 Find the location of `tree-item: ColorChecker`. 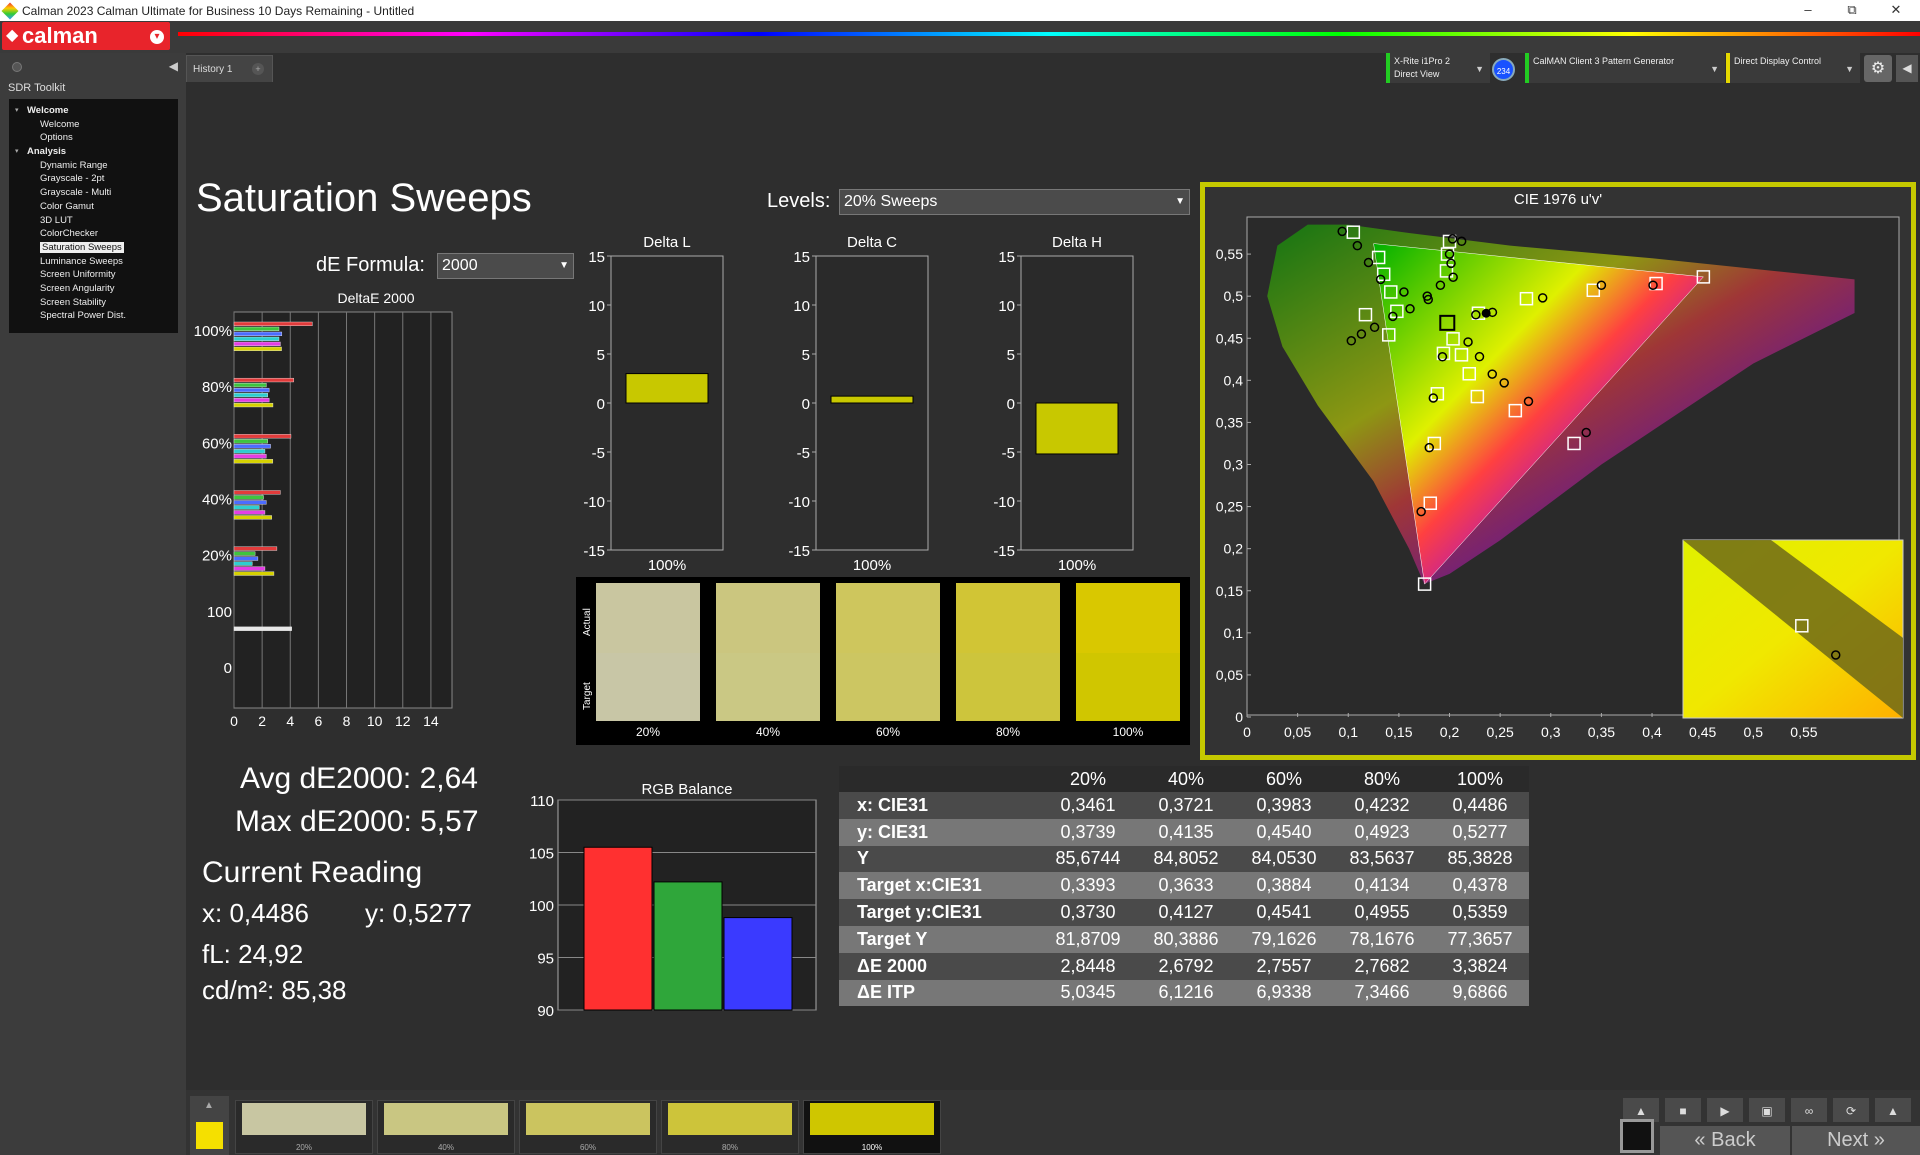

tree-item: ColorChecker is located at coordinates (93, 234).